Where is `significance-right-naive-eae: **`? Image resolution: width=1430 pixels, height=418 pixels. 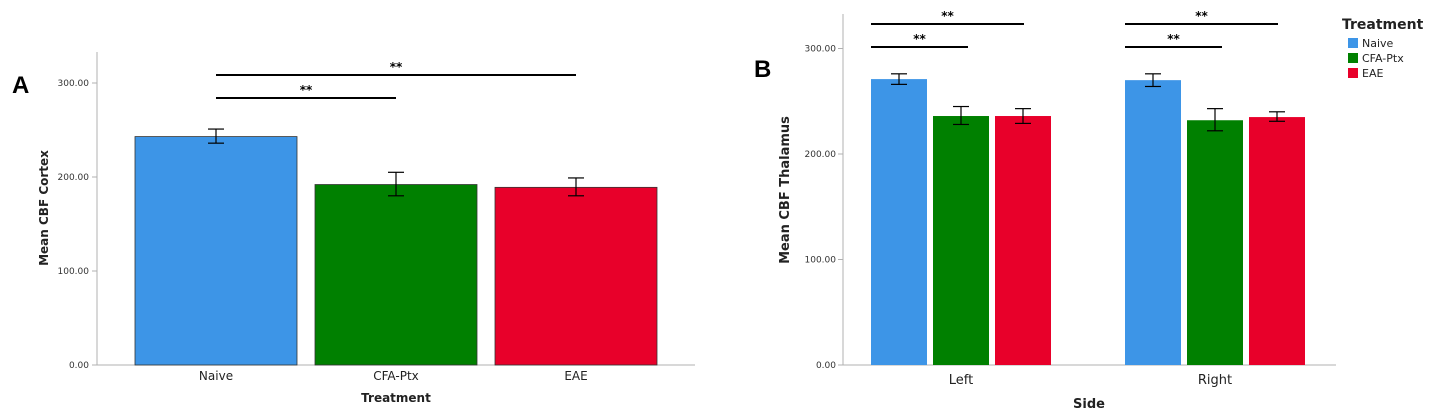
significance-right-naive-eae: ** is located at coordinates (1201, 17).